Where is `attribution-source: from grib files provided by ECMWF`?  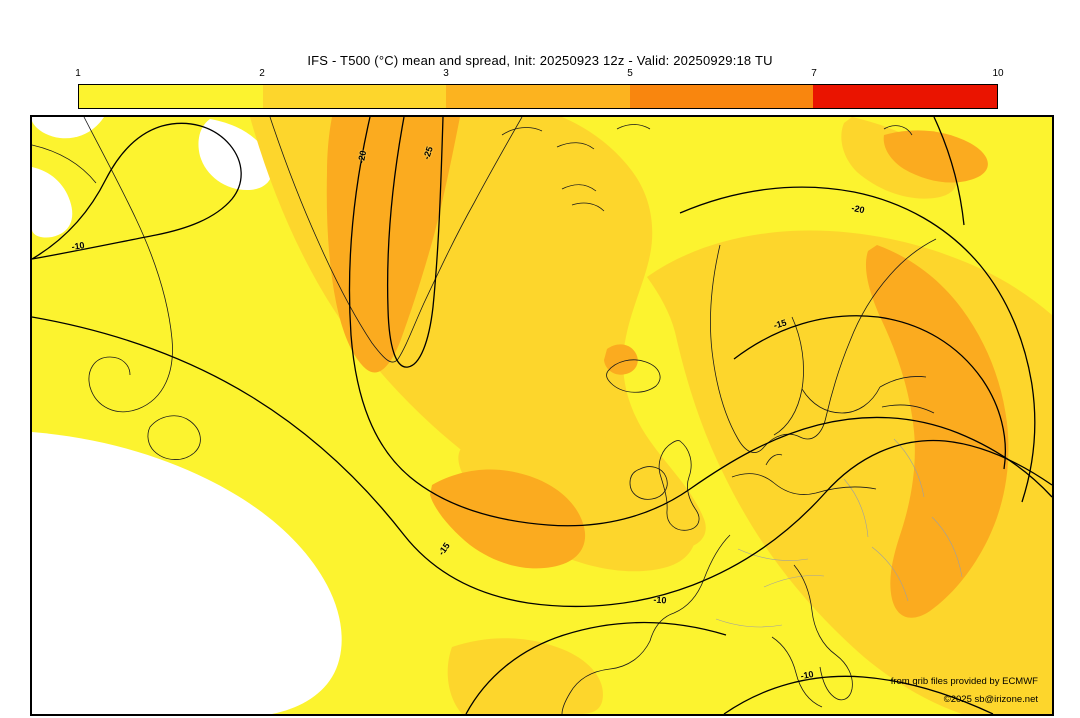 attribution-source: from grib files provided by ECMWF is located at coordinates (964, 681).